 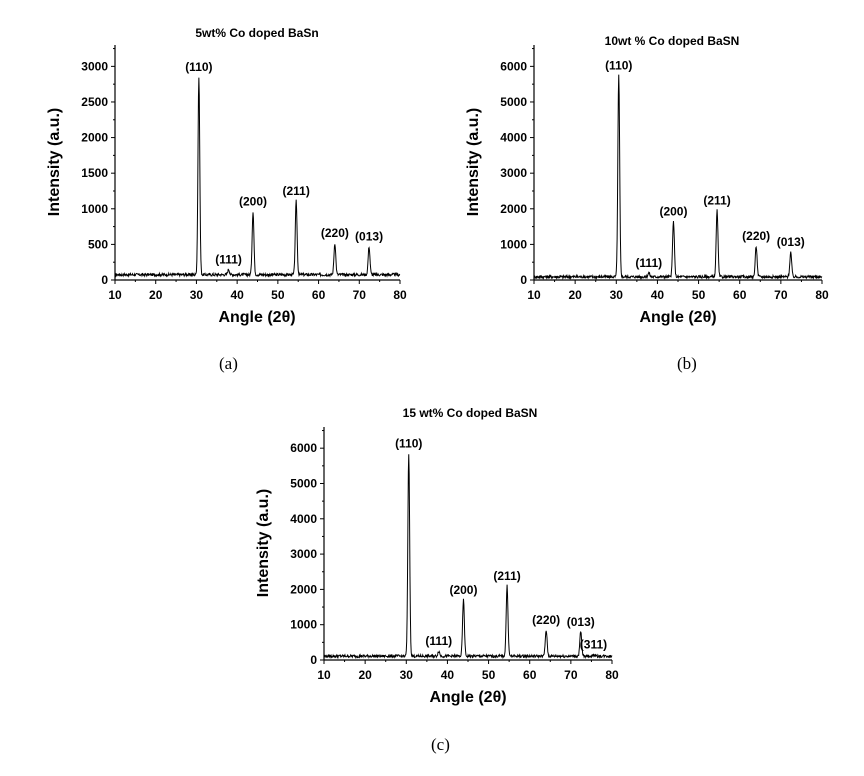 I want to click on chart-title: 5wt% Co doped BaSn, so click(x=256, y=33).